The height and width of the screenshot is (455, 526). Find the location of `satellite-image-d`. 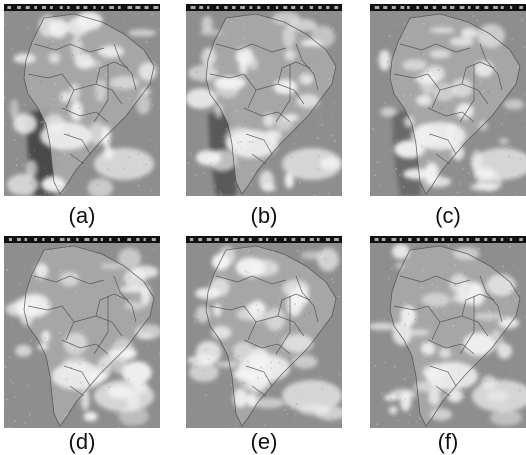

satellite-image-d is located at coordinates (82, 332).